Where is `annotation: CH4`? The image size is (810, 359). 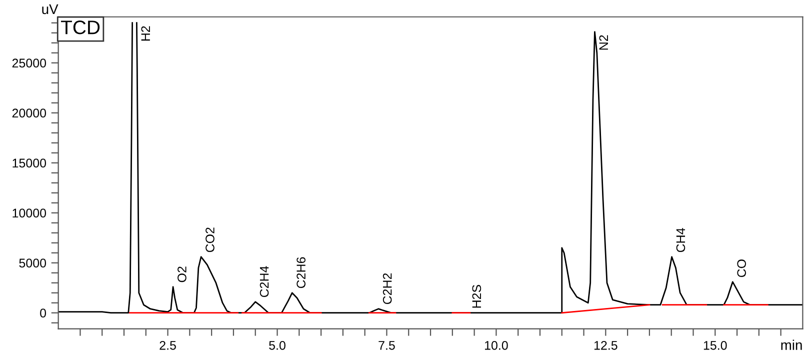
annotation: CH4 is located at coordinates (681, 240).